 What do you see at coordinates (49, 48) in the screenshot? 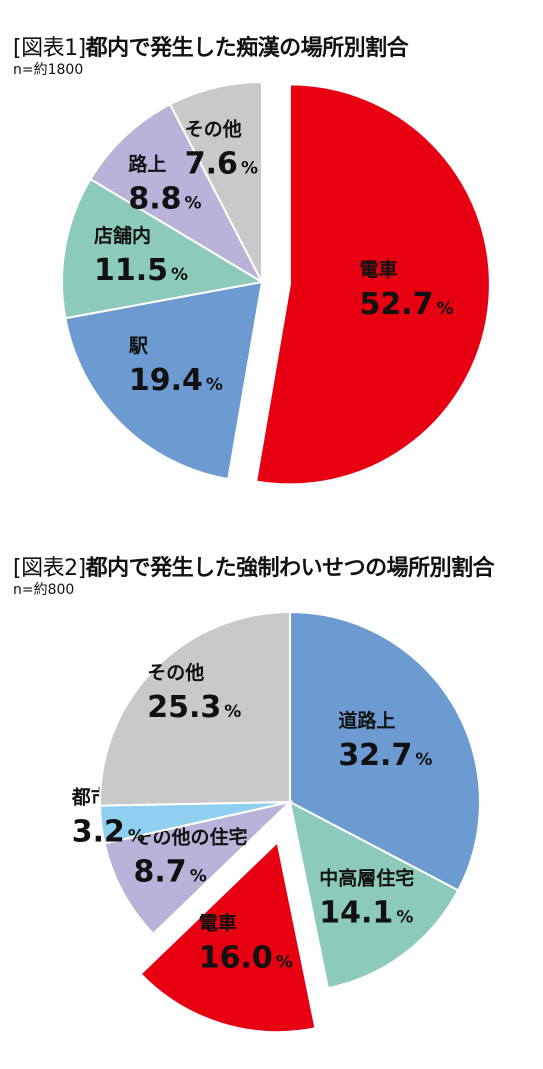
I see `chart-1-title-tag: [図表1]` at bounding box center [49, 48].